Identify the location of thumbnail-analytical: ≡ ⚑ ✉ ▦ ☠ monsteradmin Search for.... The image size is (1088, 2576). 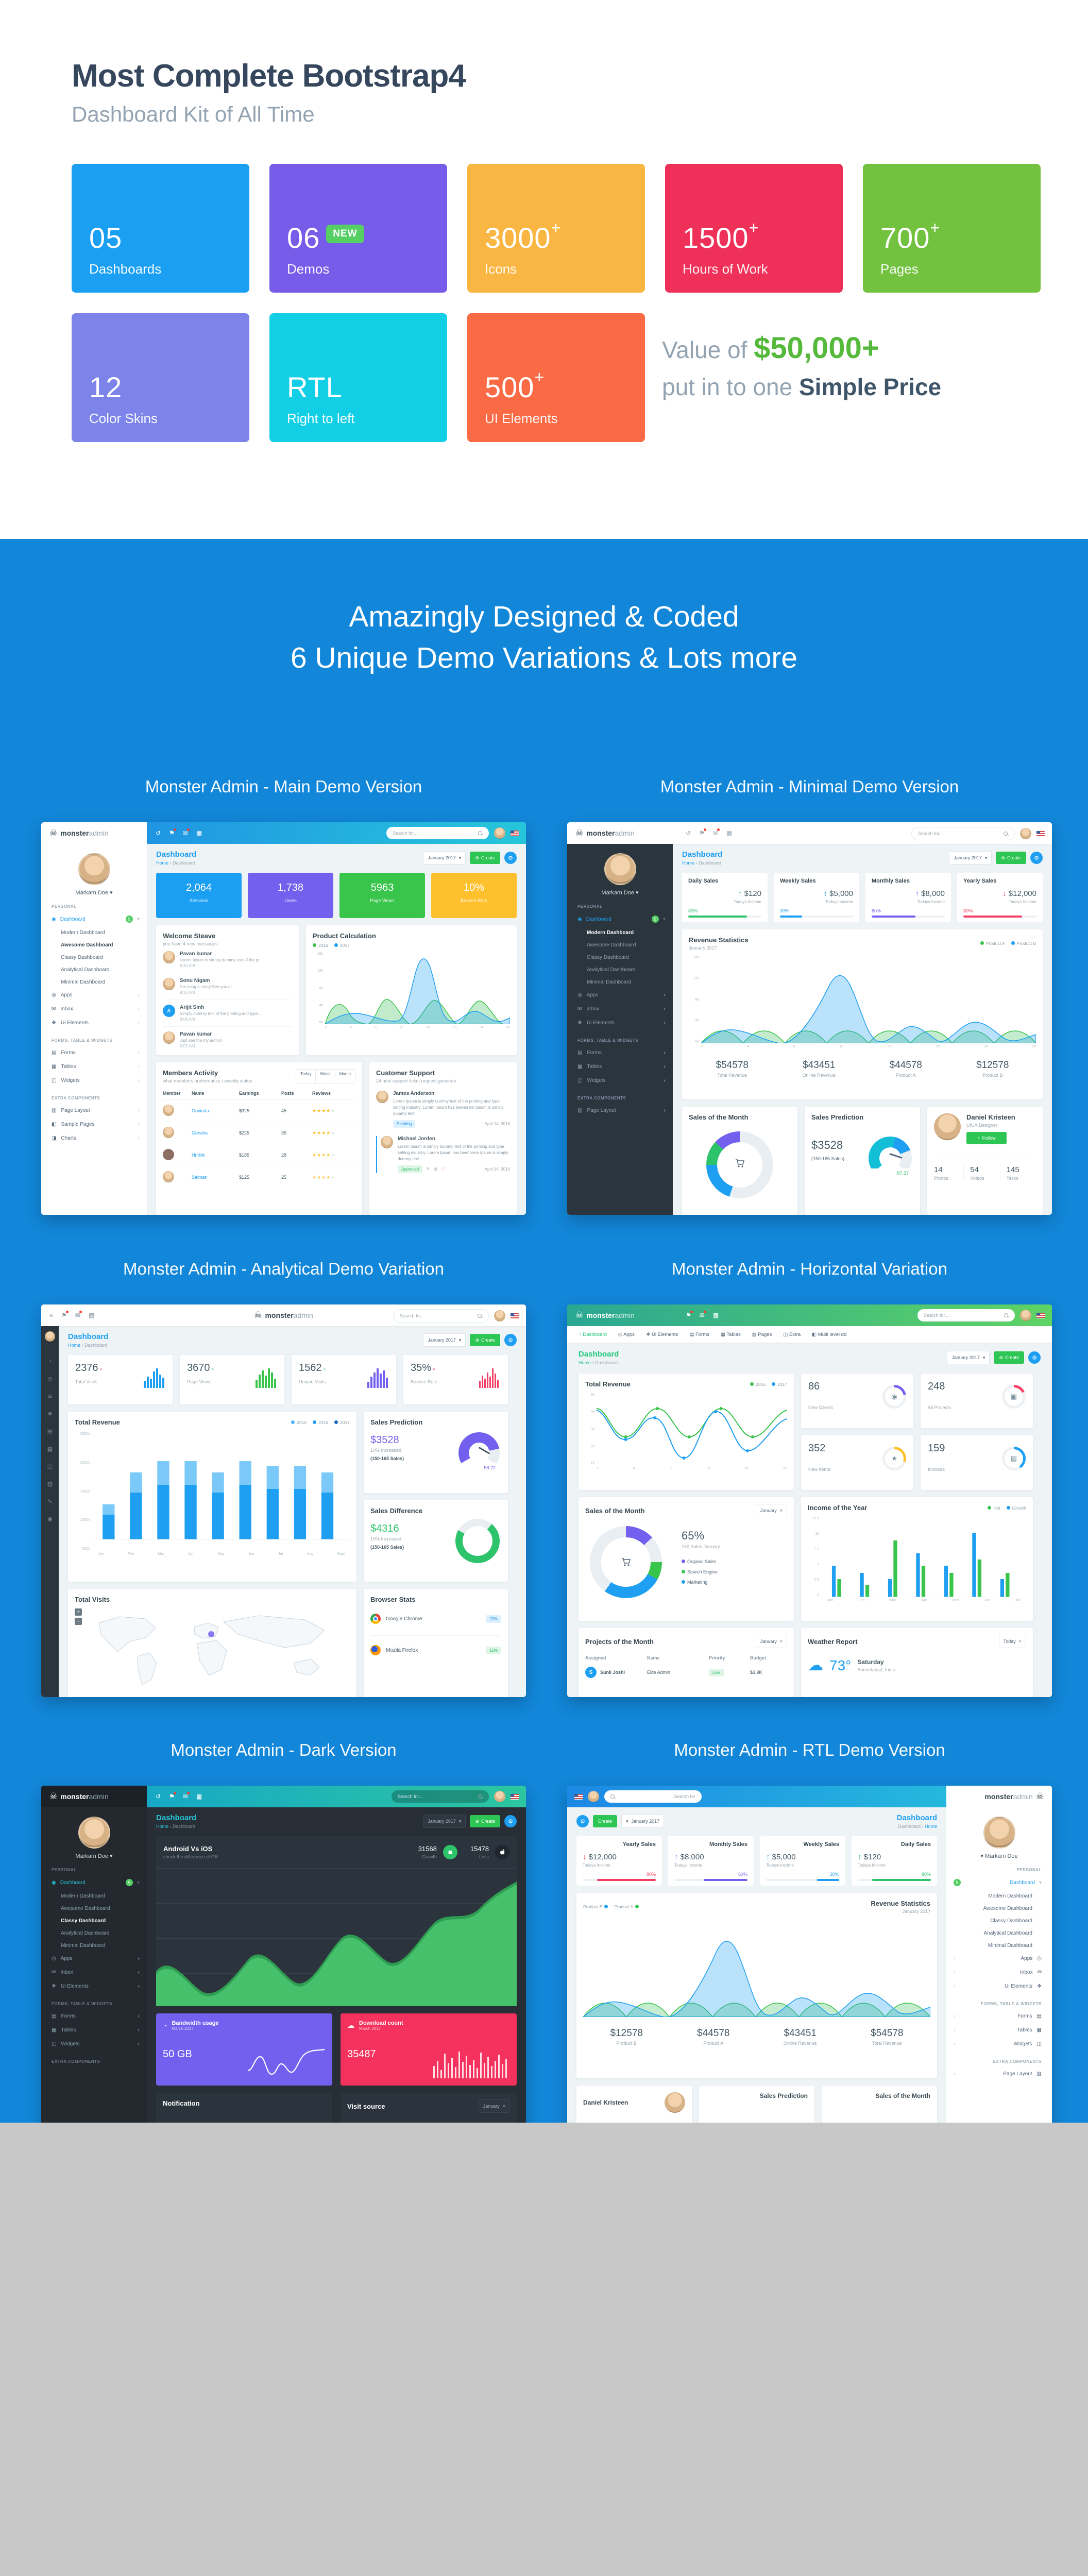
(283, 1500).